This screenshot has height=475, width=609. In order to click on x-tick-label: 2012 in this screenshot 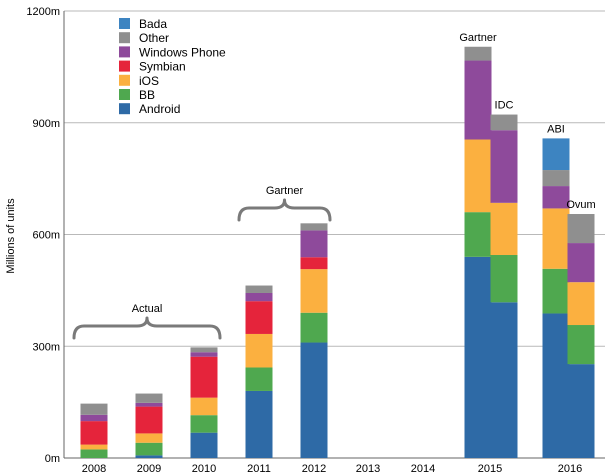, I will do `click(314, 469)`.